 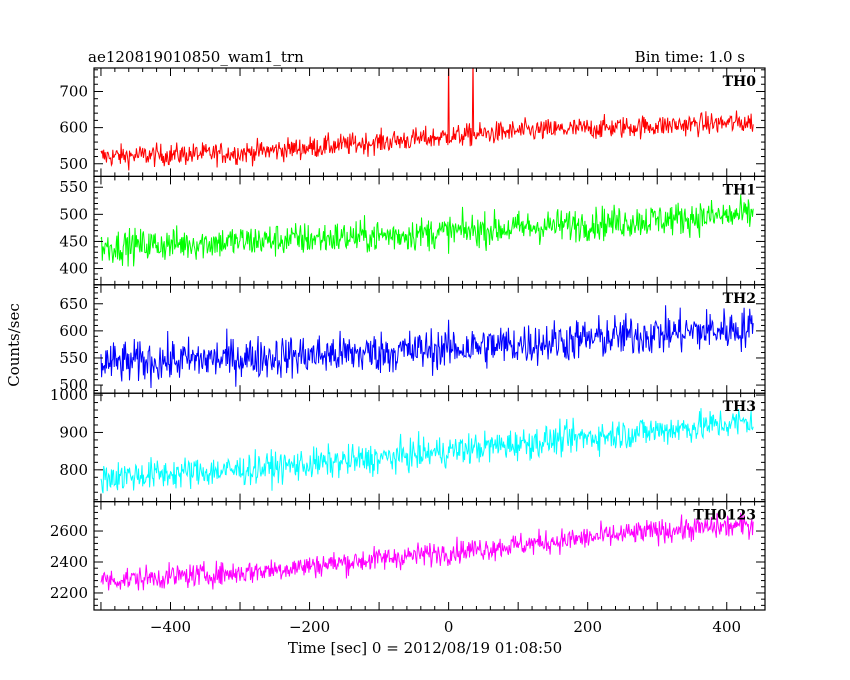 I want to click on panel-name-label: TH3, so click(x=739, y=407).